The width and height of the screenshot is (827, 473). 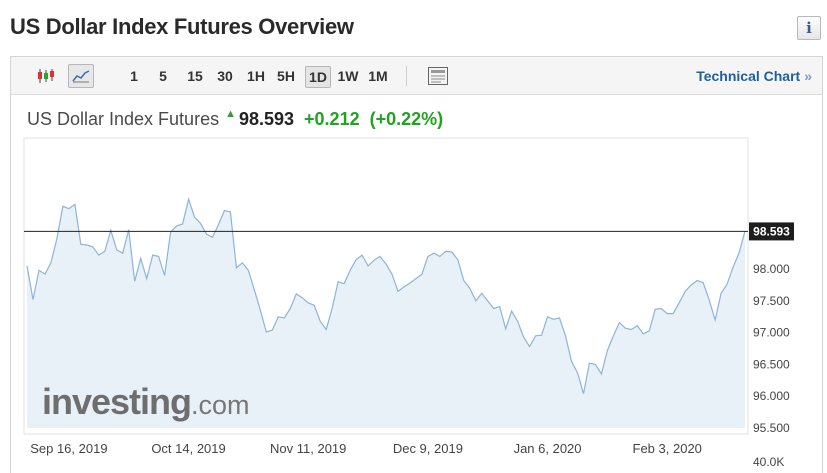 What do you see at coordinates (548, 448) in the screenshot?
I see `x-tick-label: Jan 6, 2020` at bounding box center [548, 448].